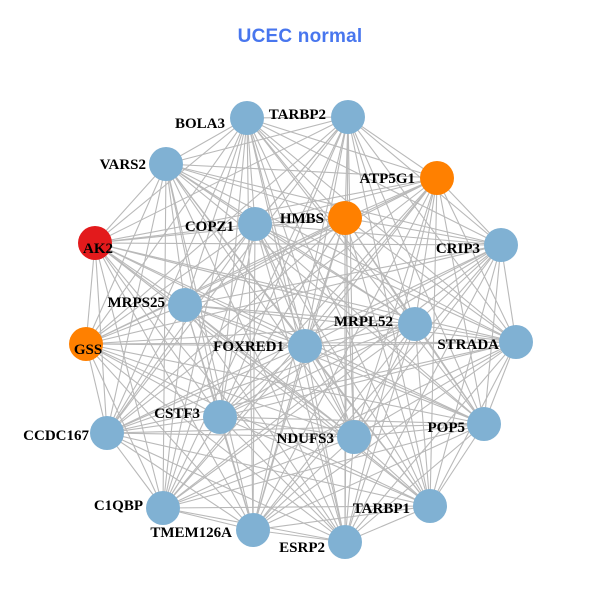  Describe the element at coordinates (297, 115) in the screenshot. I see `network-node-label: TARBP2` at that location.